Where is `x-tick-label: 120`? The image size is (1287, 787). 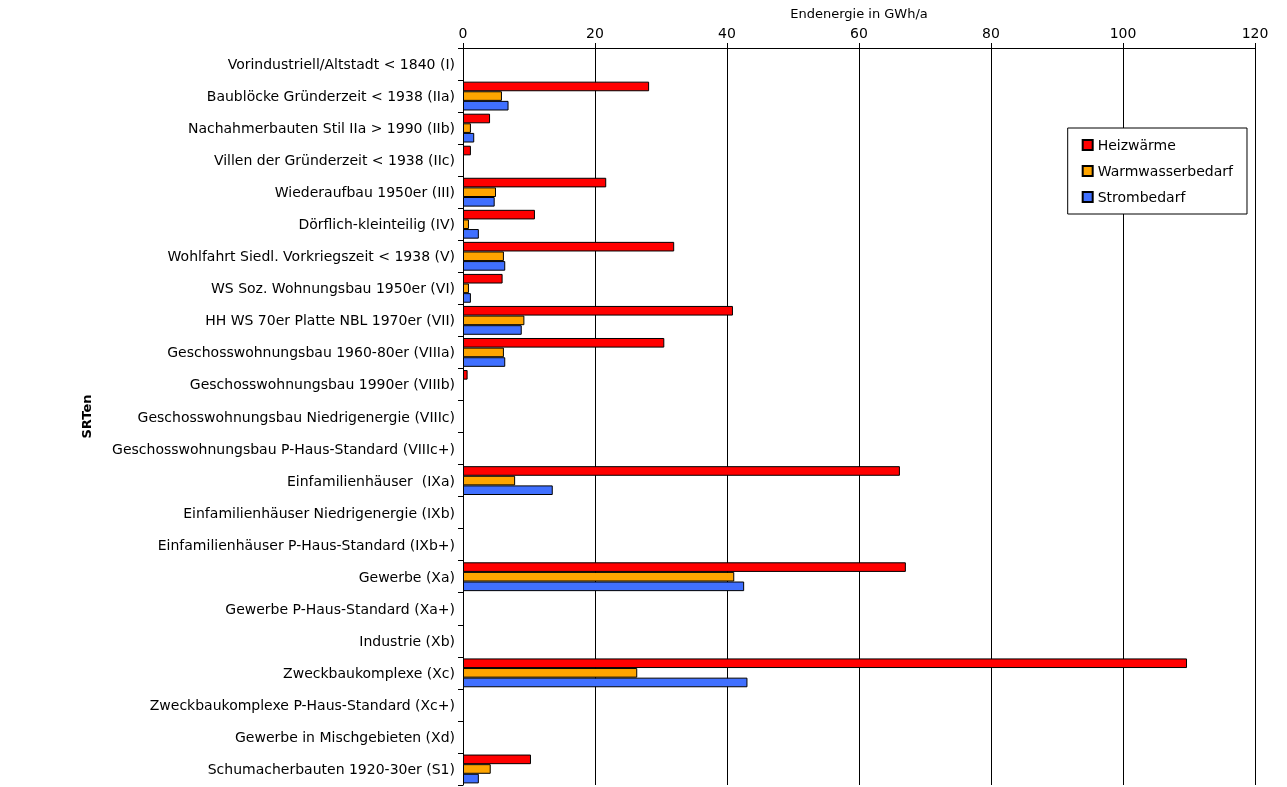
x-tick-label: 120 is located at coordinates (1255, 33).